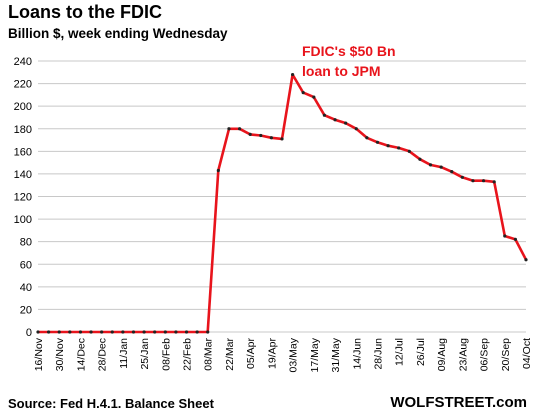 This screenshot has height=418, width=537. I want to click on x-tick-label: 17/May, so click(315, 354).